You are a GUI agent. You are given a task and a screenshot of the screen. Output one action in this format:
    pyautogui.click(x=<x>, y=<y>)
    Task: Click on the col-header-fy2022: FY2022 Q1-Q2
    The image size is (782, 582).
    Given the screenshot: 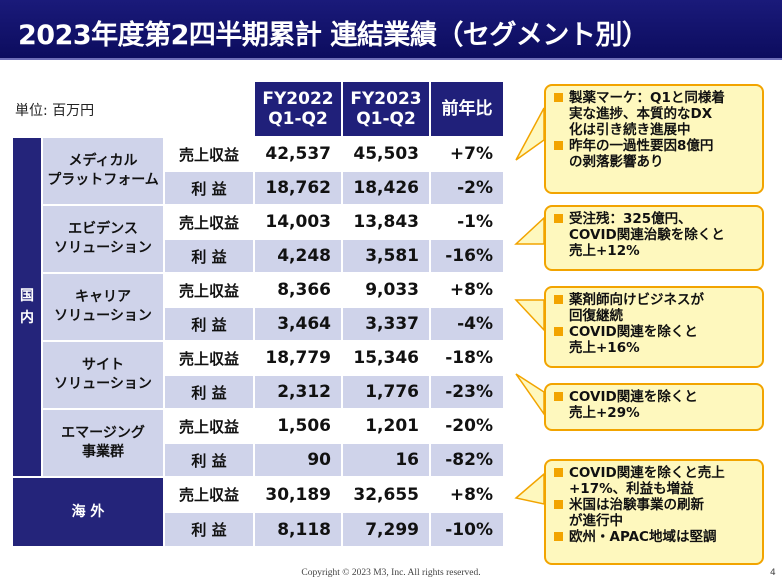 What is the action you would take?
    pyautogui.click(x=298, y=109)
    